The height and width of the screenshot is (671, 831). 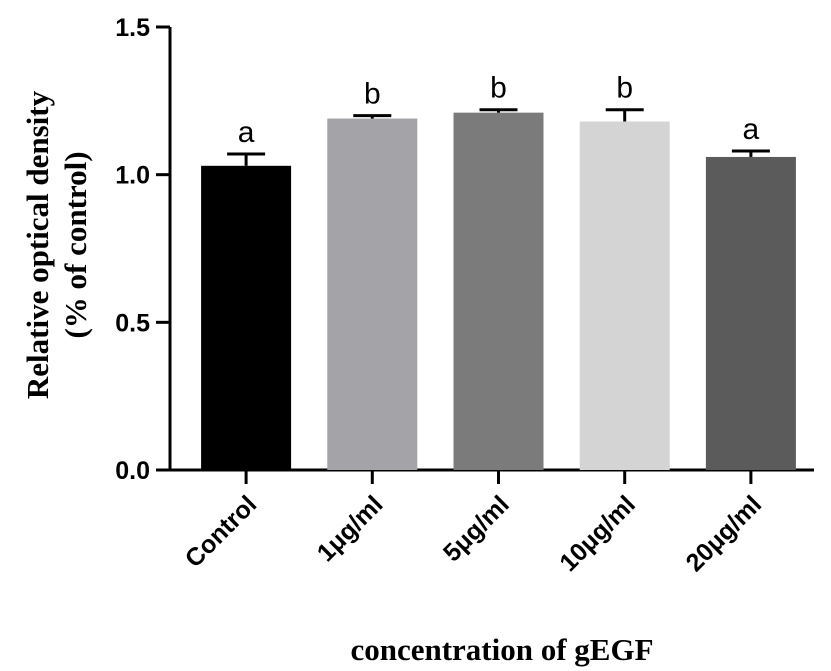 What do you see at coordinates (132, 471) in the screenshot?
I see `y-tick-label: 0.0` at bounding box center [132, 471].